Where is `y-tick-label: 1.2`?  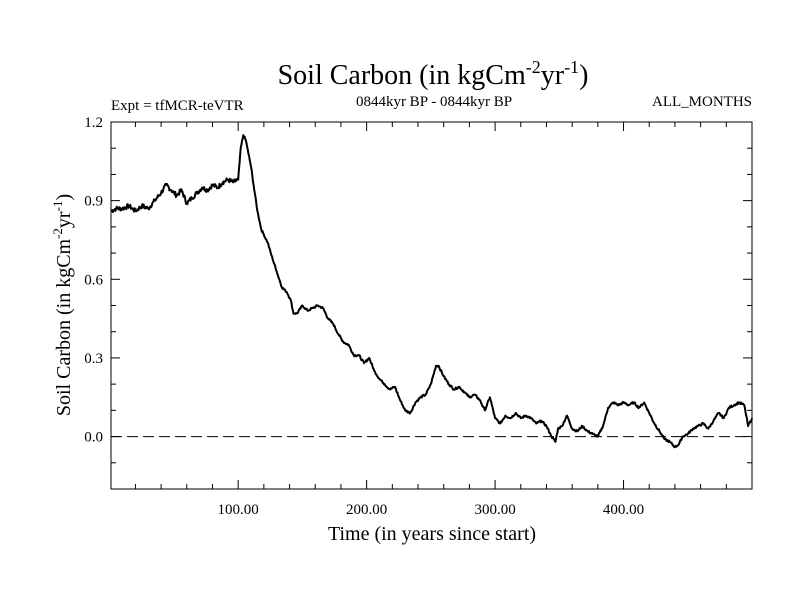
y-tick-label: 1.2 is located at coordinates (93, 123).